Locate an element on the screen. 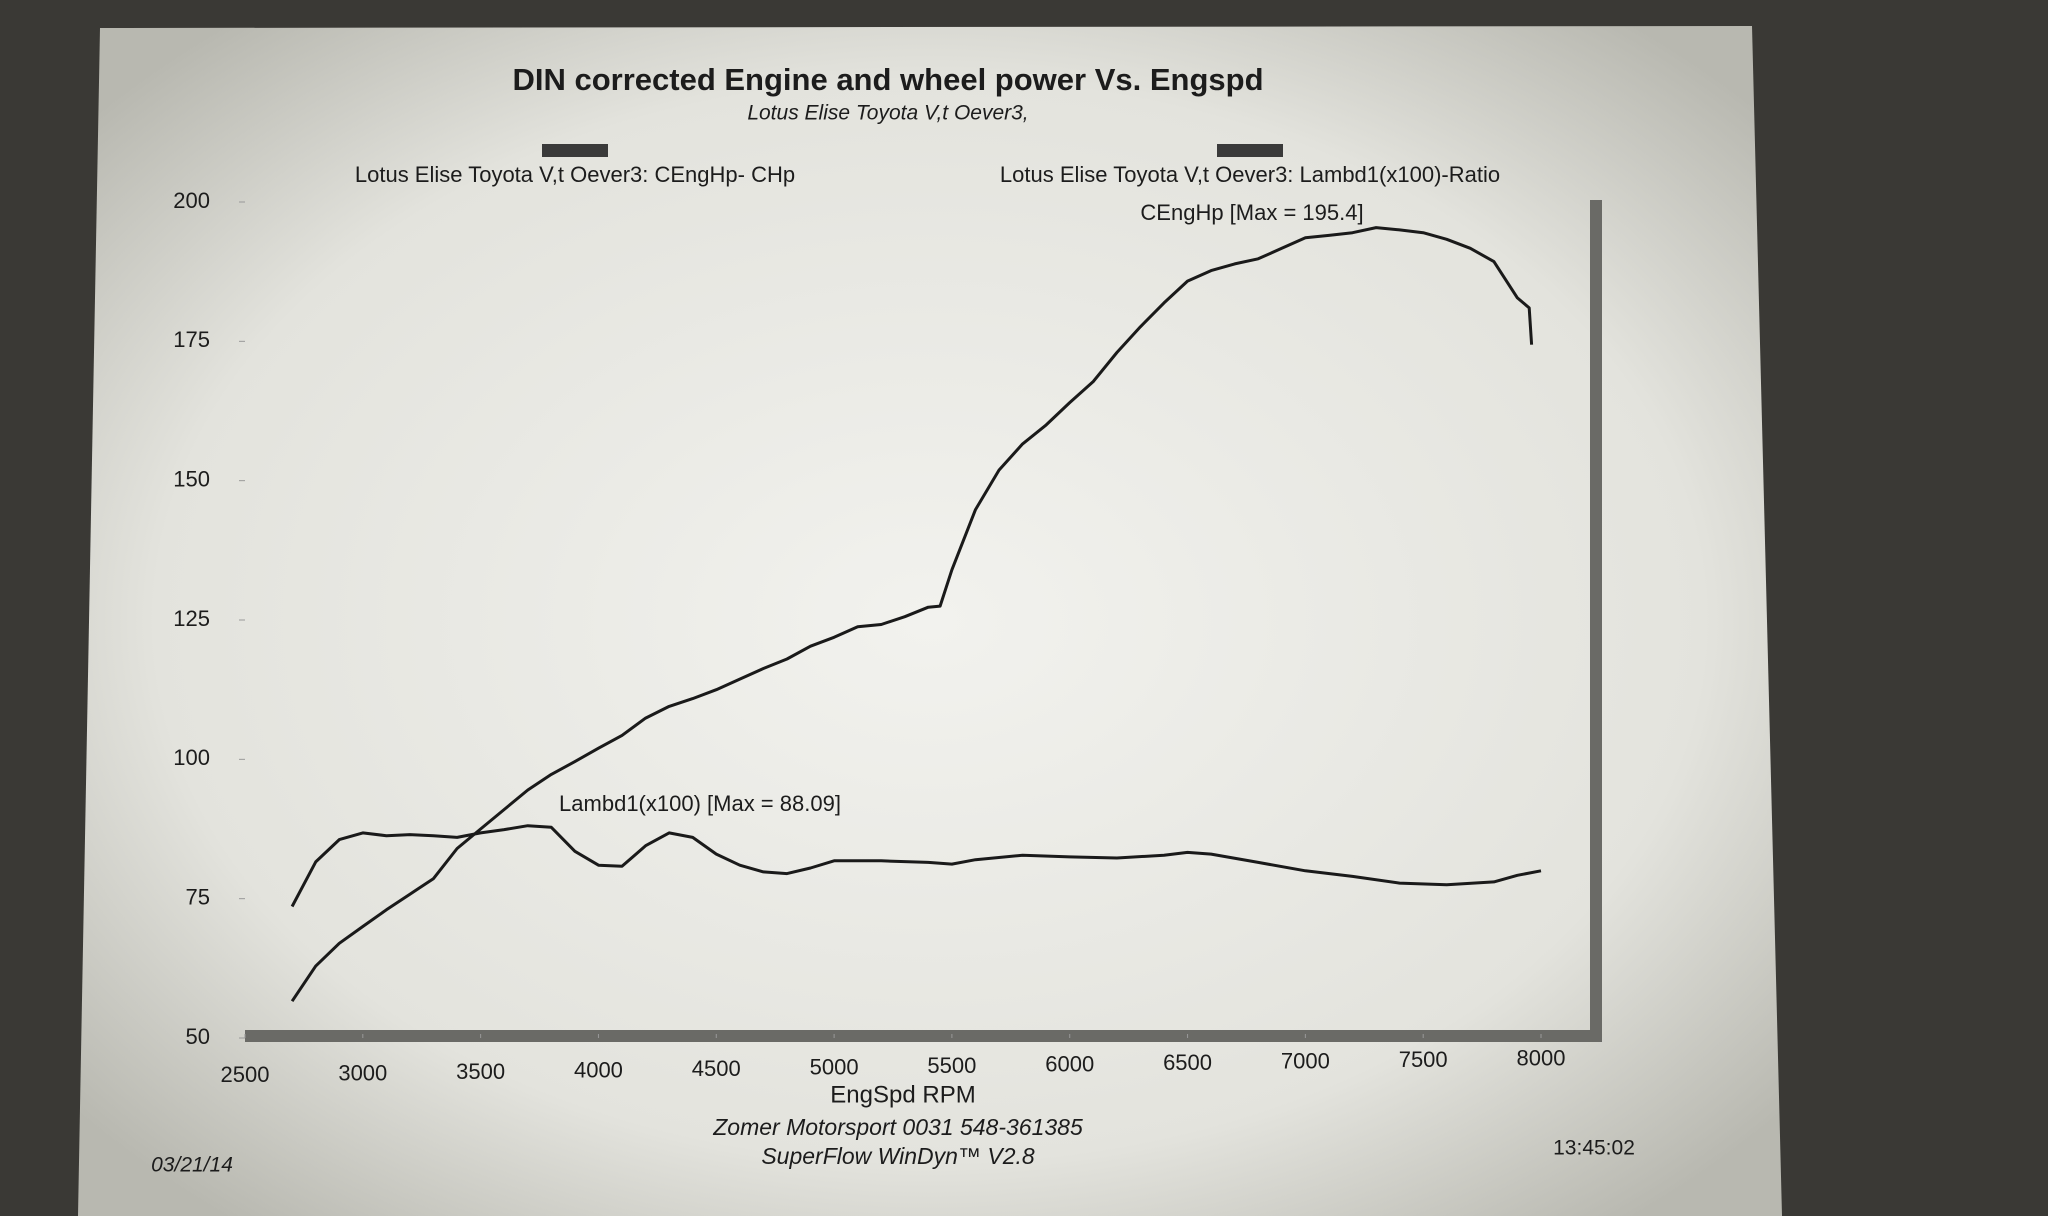 The height and width of the screenshot is (1216, 2048). x-tick-label: 4500 is located at coordinates (716, 1068).